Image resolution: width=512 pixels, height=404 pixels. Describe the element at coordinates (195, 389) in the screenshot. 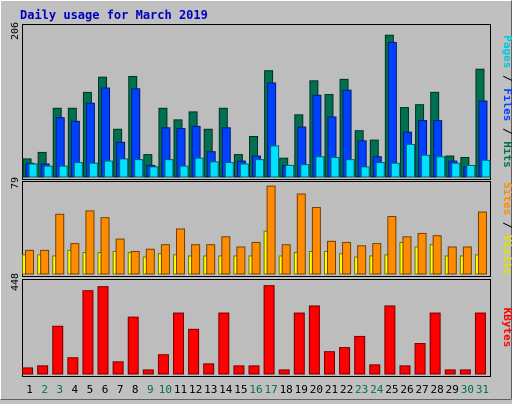

I see `x-tick-label-day-12: 12` at that location.